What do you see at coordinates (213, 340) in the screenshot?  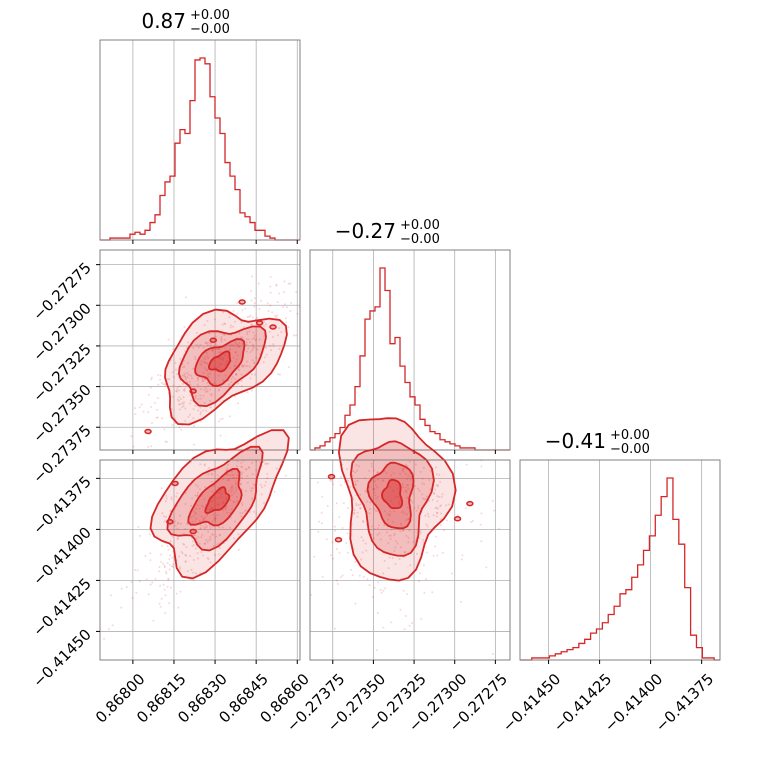 I see `contour-island` at bounding box center [213, 340].